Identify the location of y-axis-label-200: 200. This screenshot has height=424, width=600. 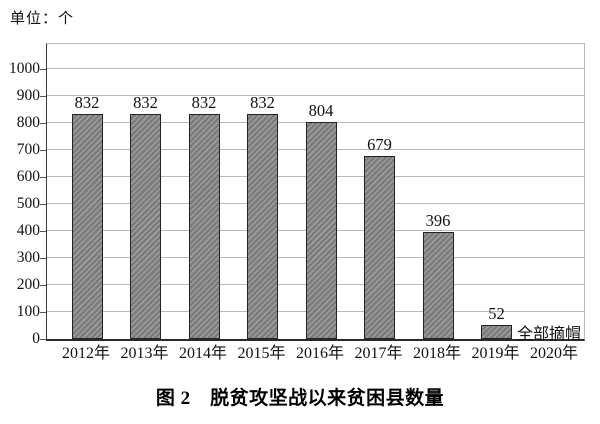
(28, 284).